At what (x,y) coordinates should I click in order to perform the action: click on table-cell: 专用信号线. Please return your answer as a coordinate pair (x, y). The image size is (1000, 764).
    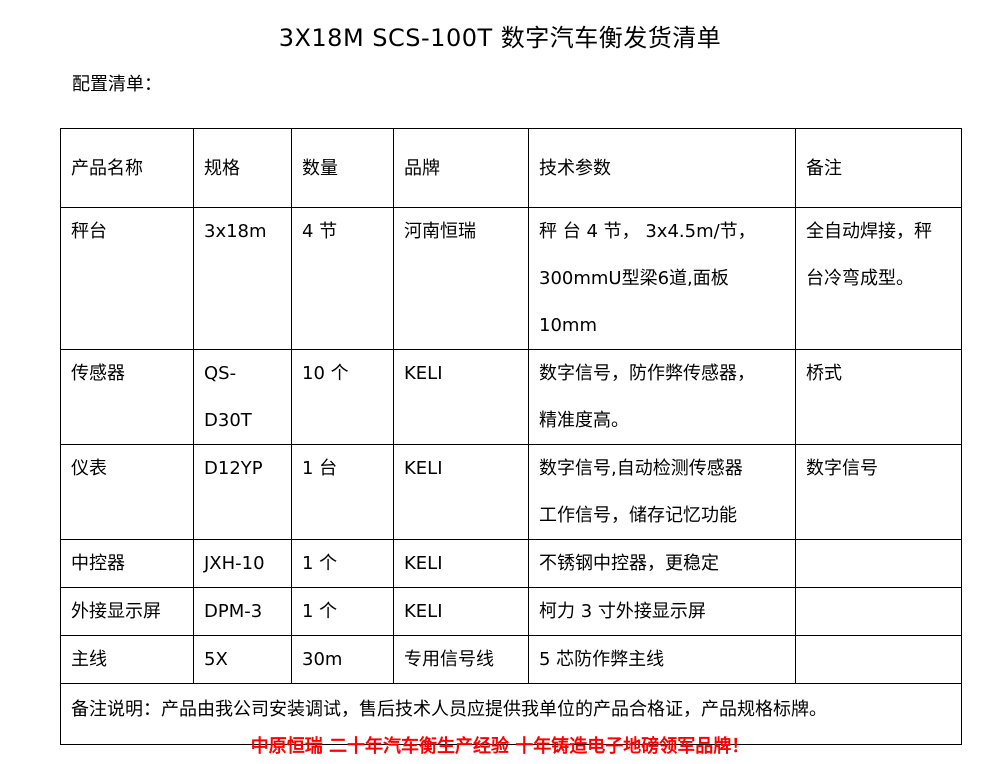
    Looking at the image, I should click on (461, 659).